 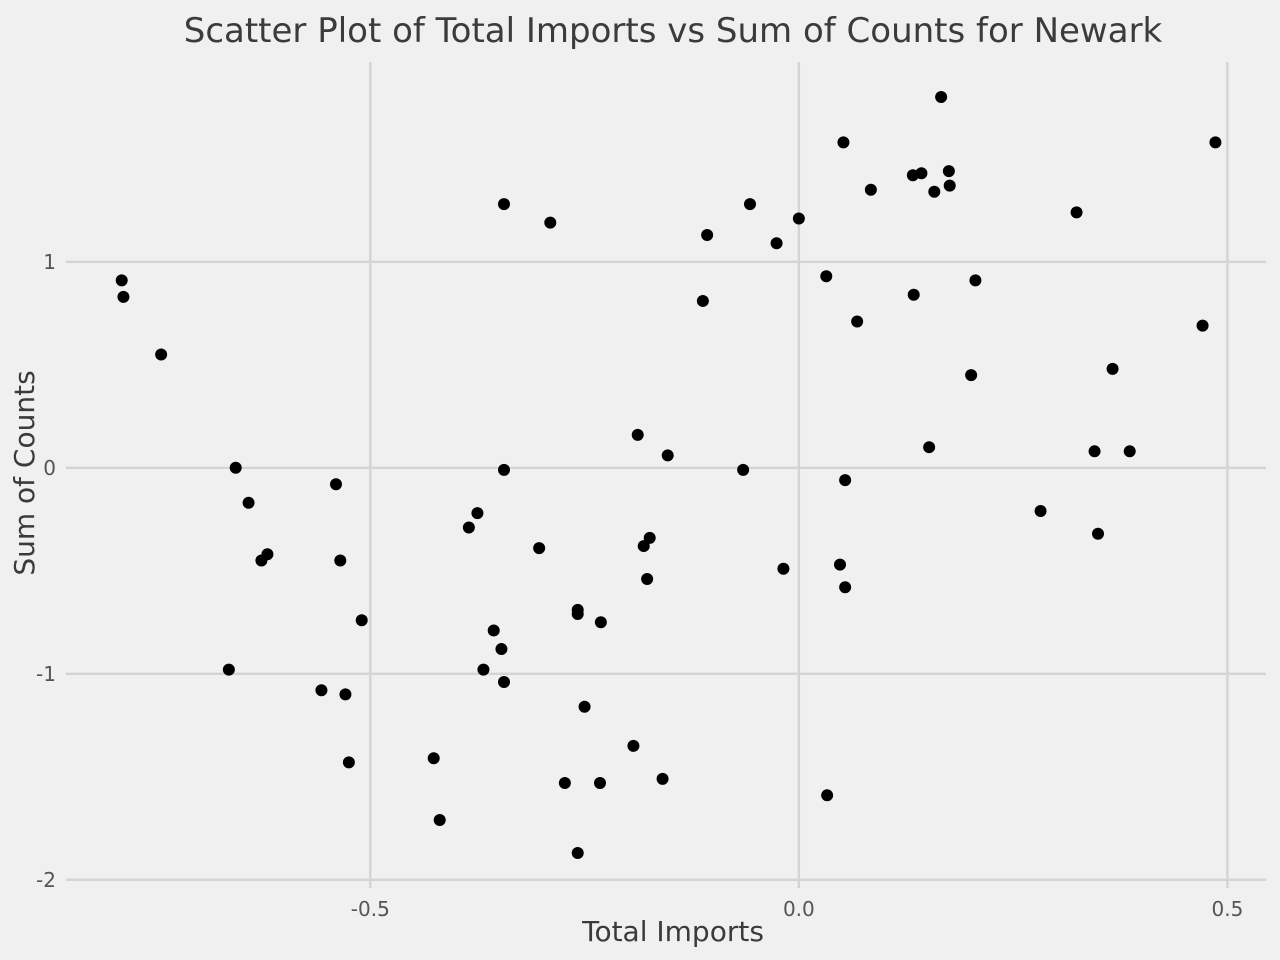 What do you see at coordinates (24, 472) in the screenshot?
I see `y-axis-label: Sum of Counts` at bounding box center [24, 472].